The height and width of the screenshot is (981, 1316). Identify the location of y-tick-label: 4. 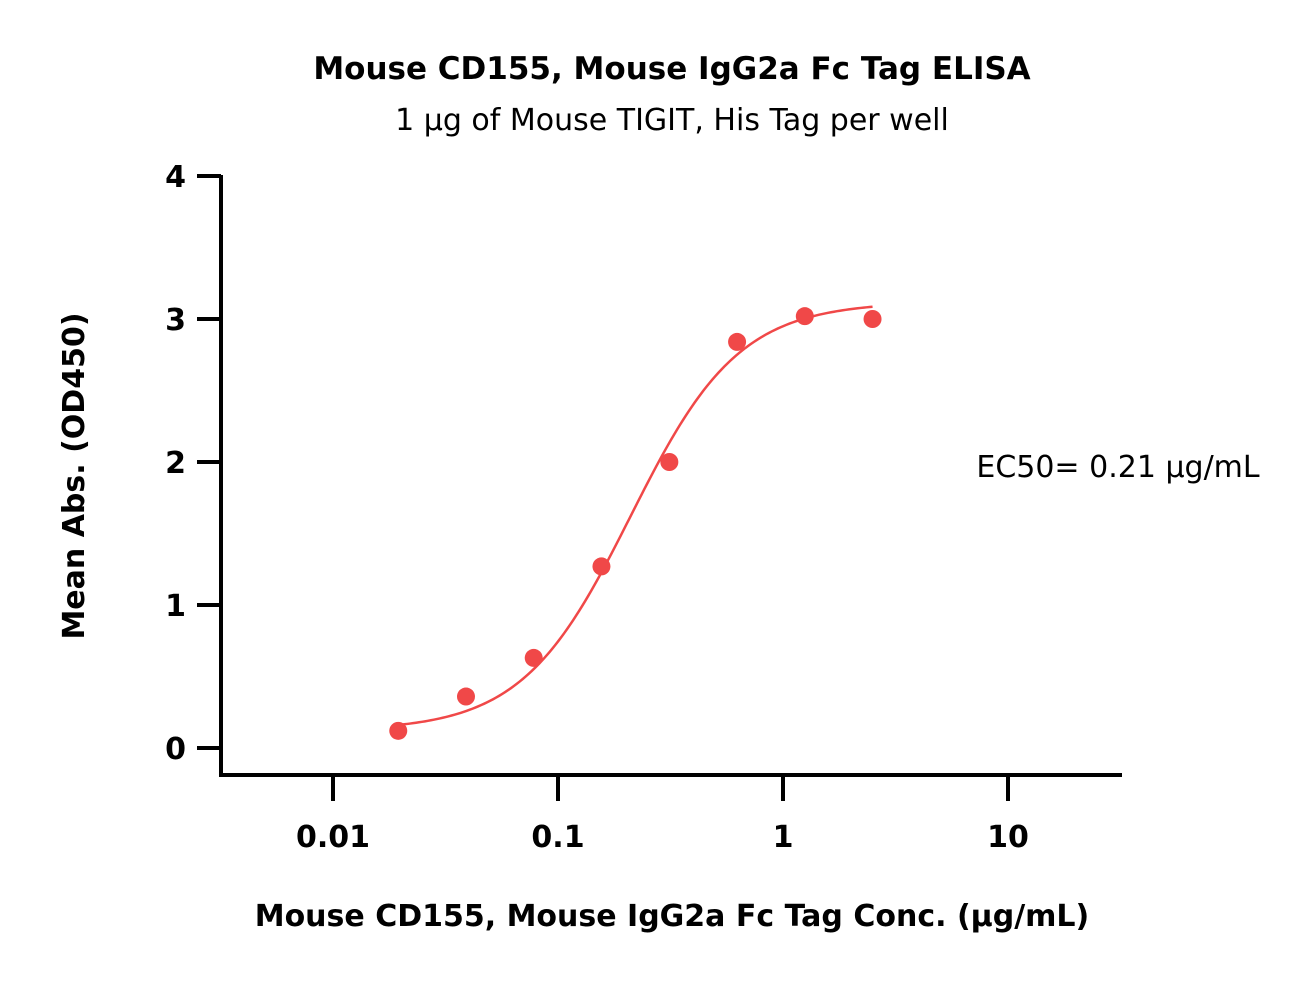
(175, 177).